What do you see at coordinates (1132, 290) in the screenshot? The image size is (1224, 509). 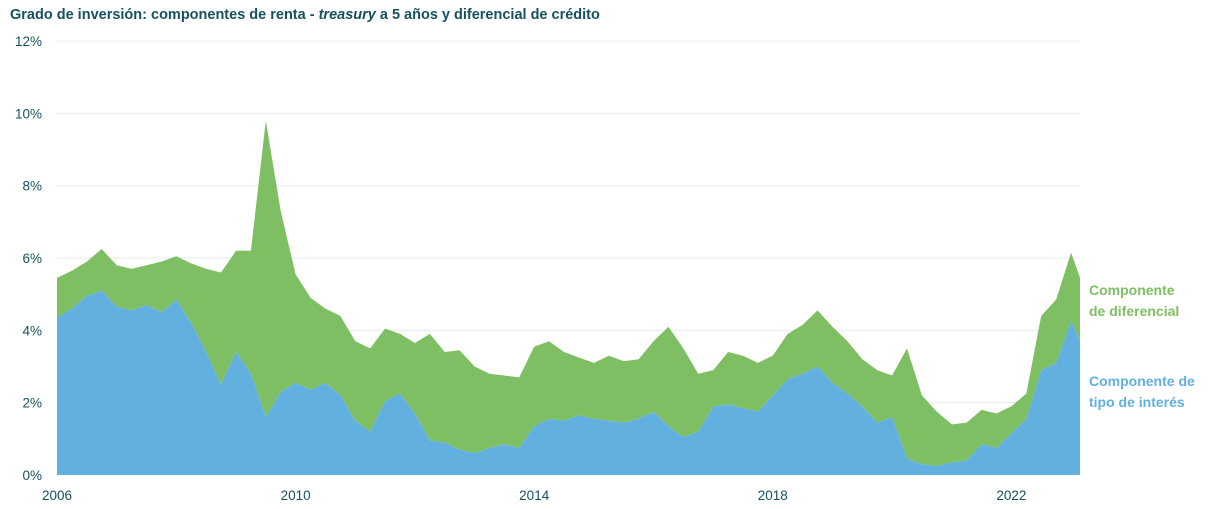 I see `label-spread-line1: Componente` at bounding box center [1132, 290].